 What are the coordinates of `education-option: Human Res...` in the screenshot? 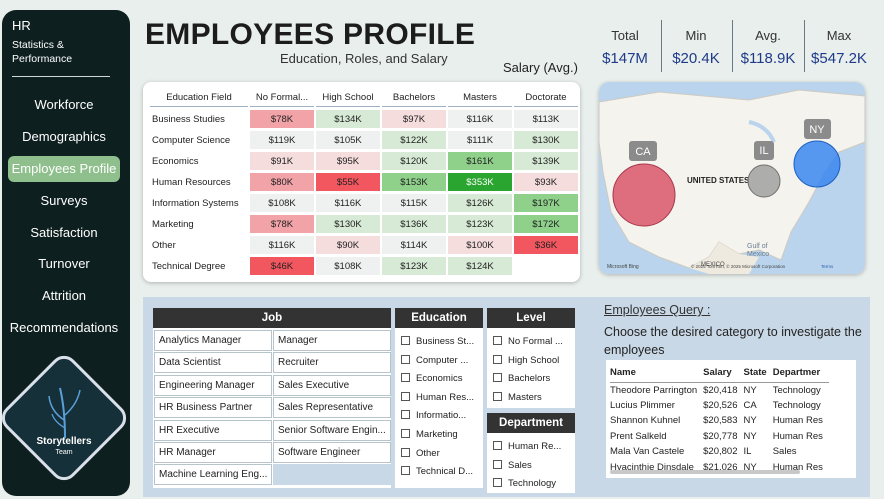 It's located at (437, 398).